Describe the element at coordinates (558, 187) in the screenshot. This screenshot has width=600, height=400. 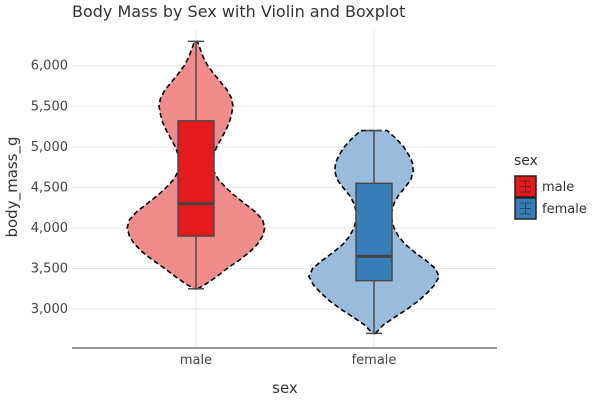
I see `legend-label-male: male` at that location.